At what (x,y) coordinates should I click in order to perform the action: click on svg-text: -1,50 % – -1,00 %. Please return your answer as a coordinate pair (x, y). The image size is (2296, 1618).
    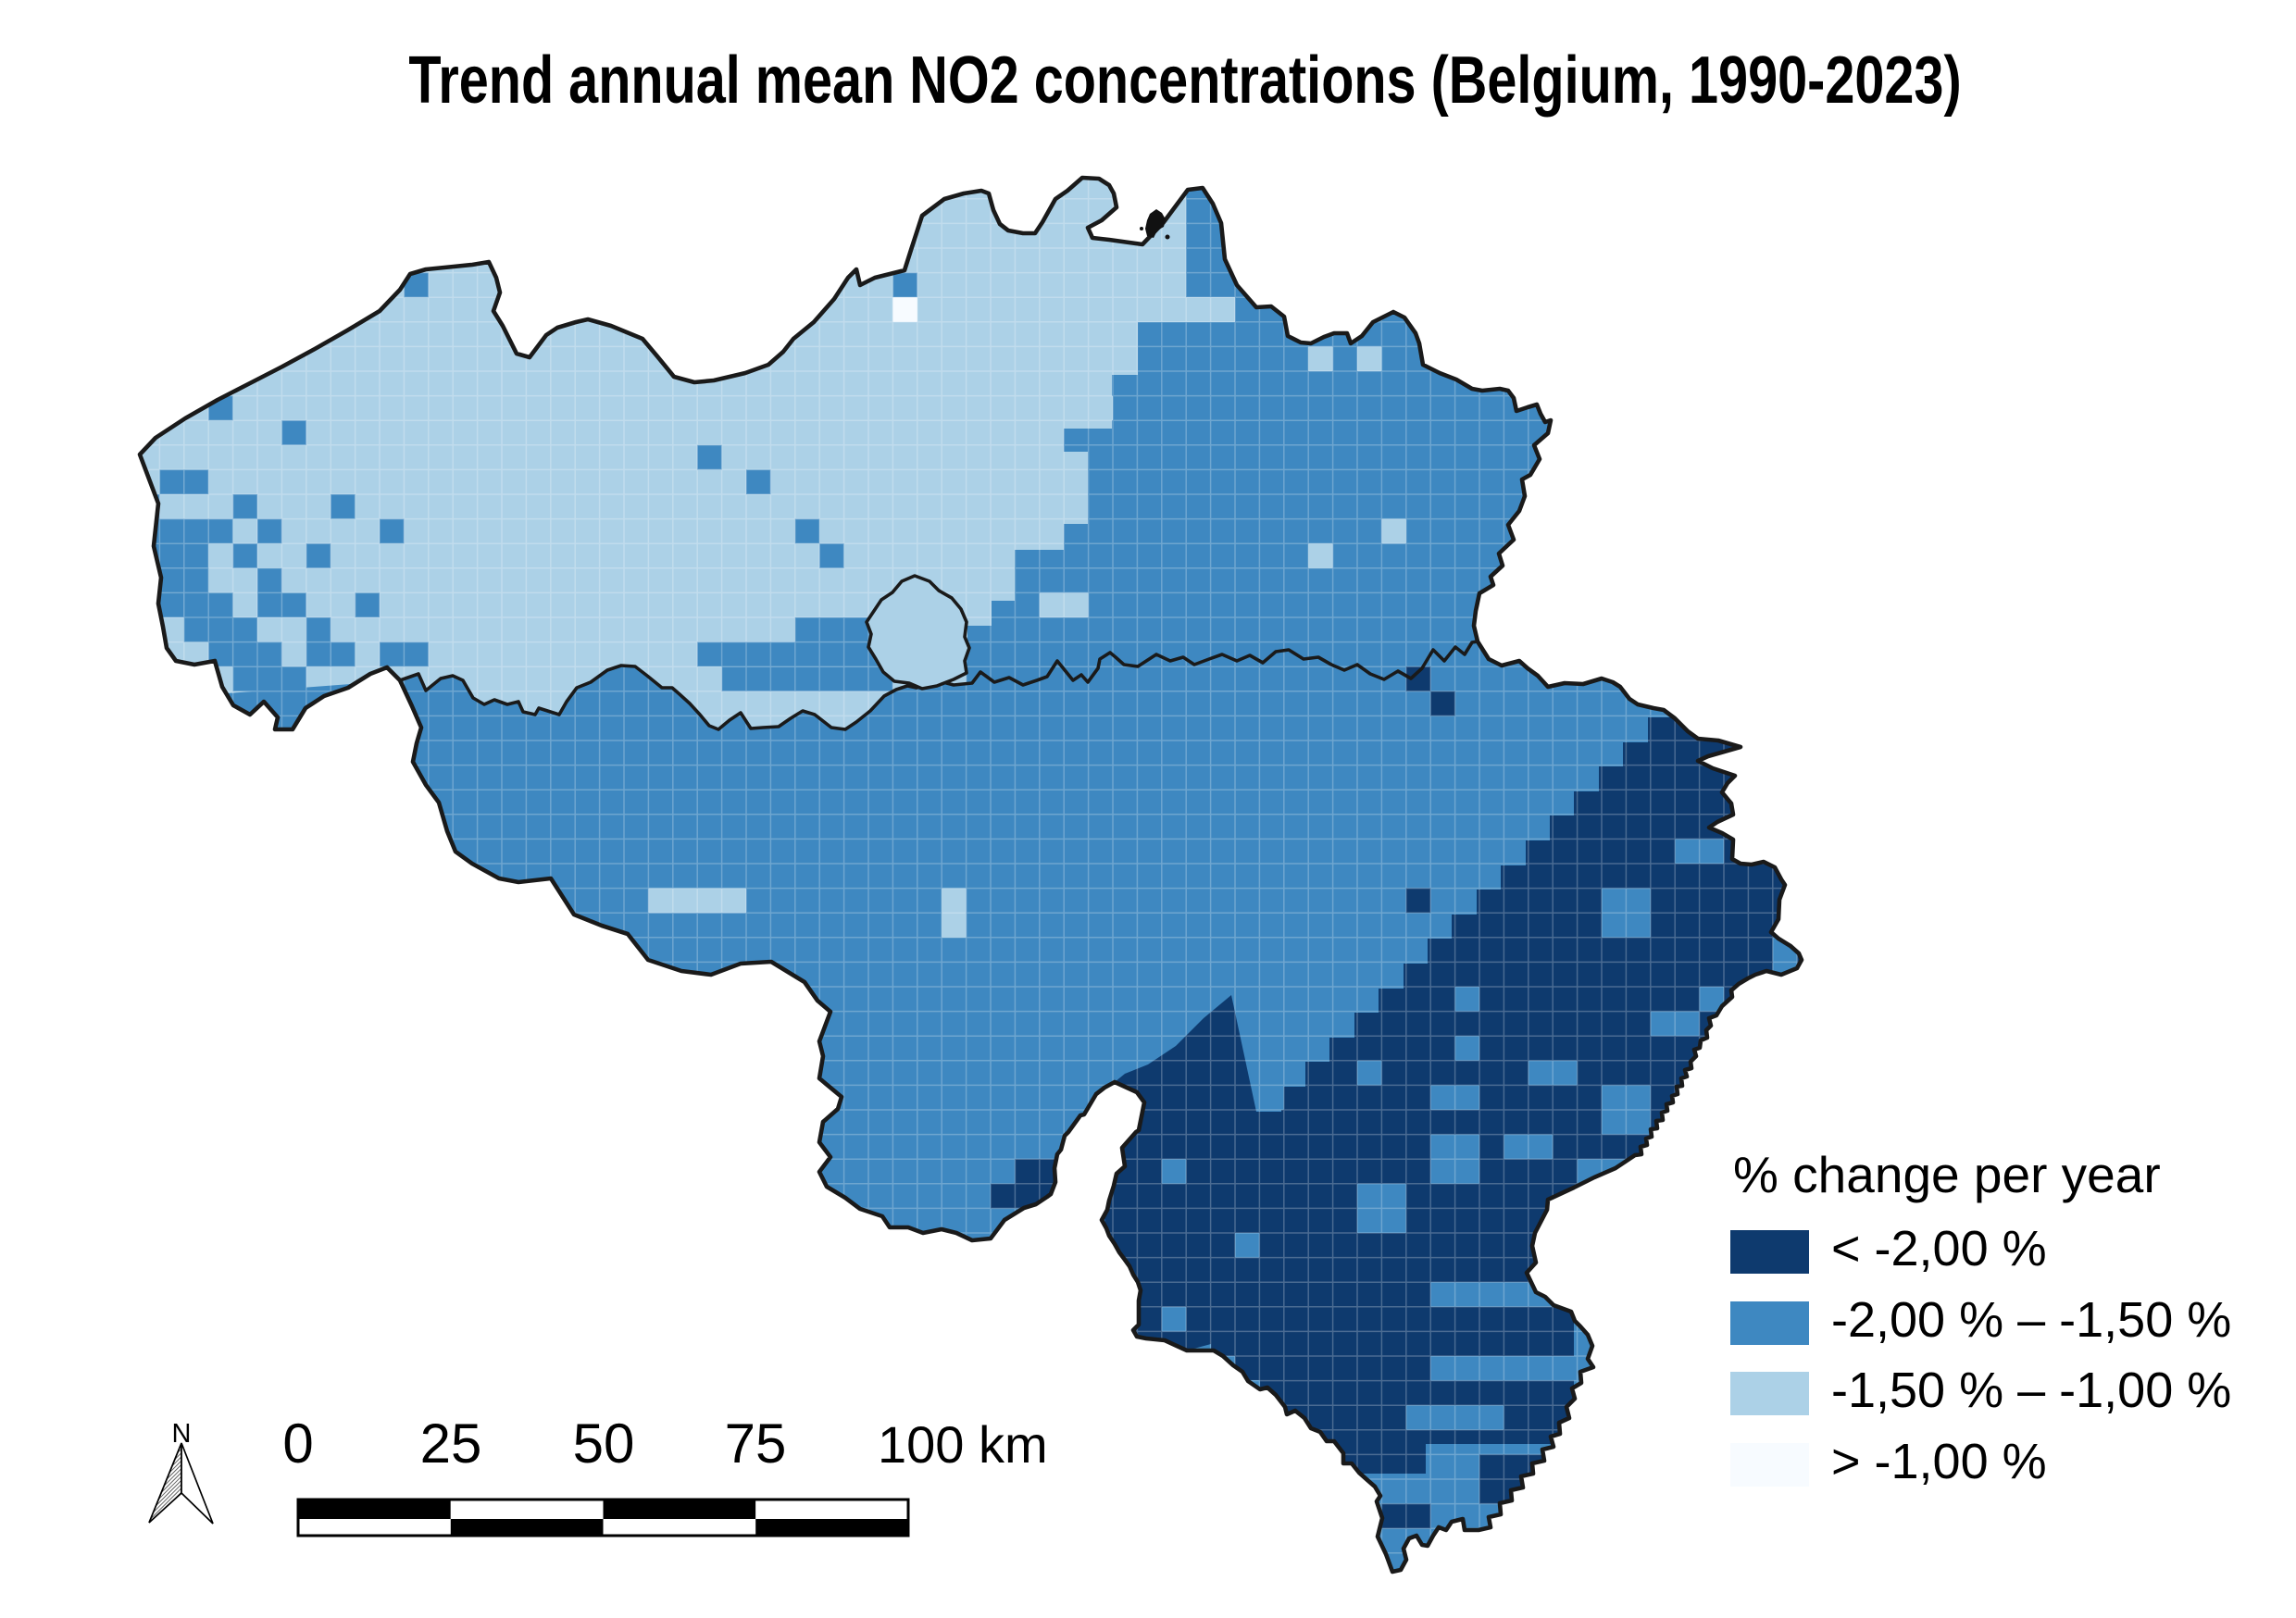
    Looking at the image, I should click on (2031, 1390).